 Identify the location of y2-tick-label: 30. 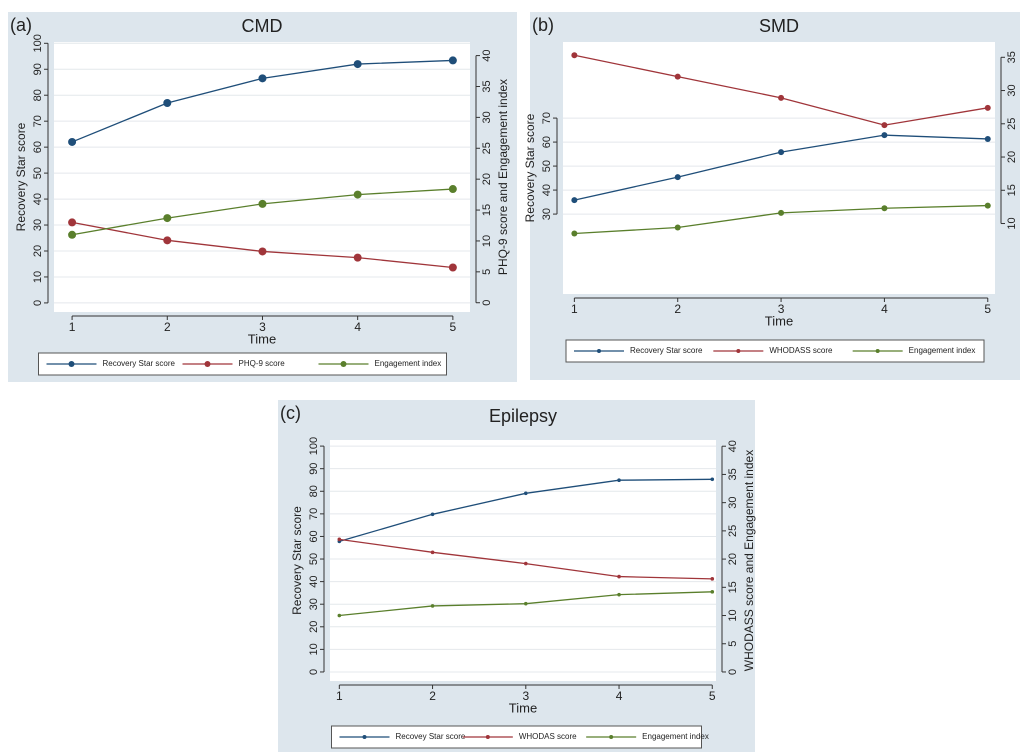
(733, 503).